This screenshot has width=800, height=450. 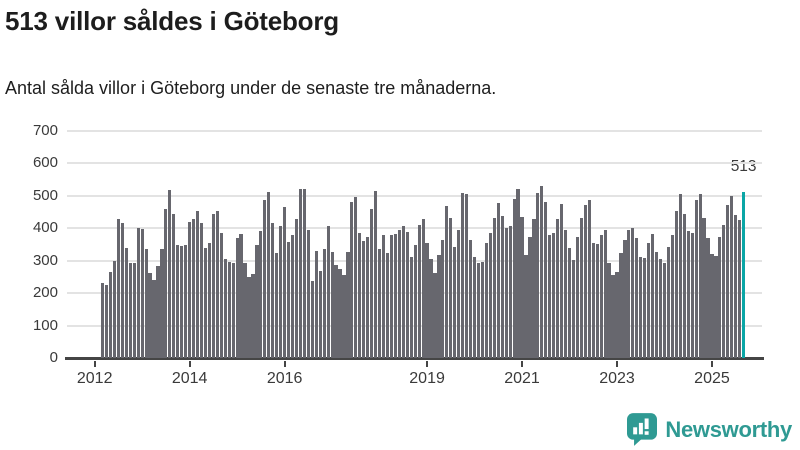 I want to click on x-tick-label: 2025, so click(x=712, y=378).